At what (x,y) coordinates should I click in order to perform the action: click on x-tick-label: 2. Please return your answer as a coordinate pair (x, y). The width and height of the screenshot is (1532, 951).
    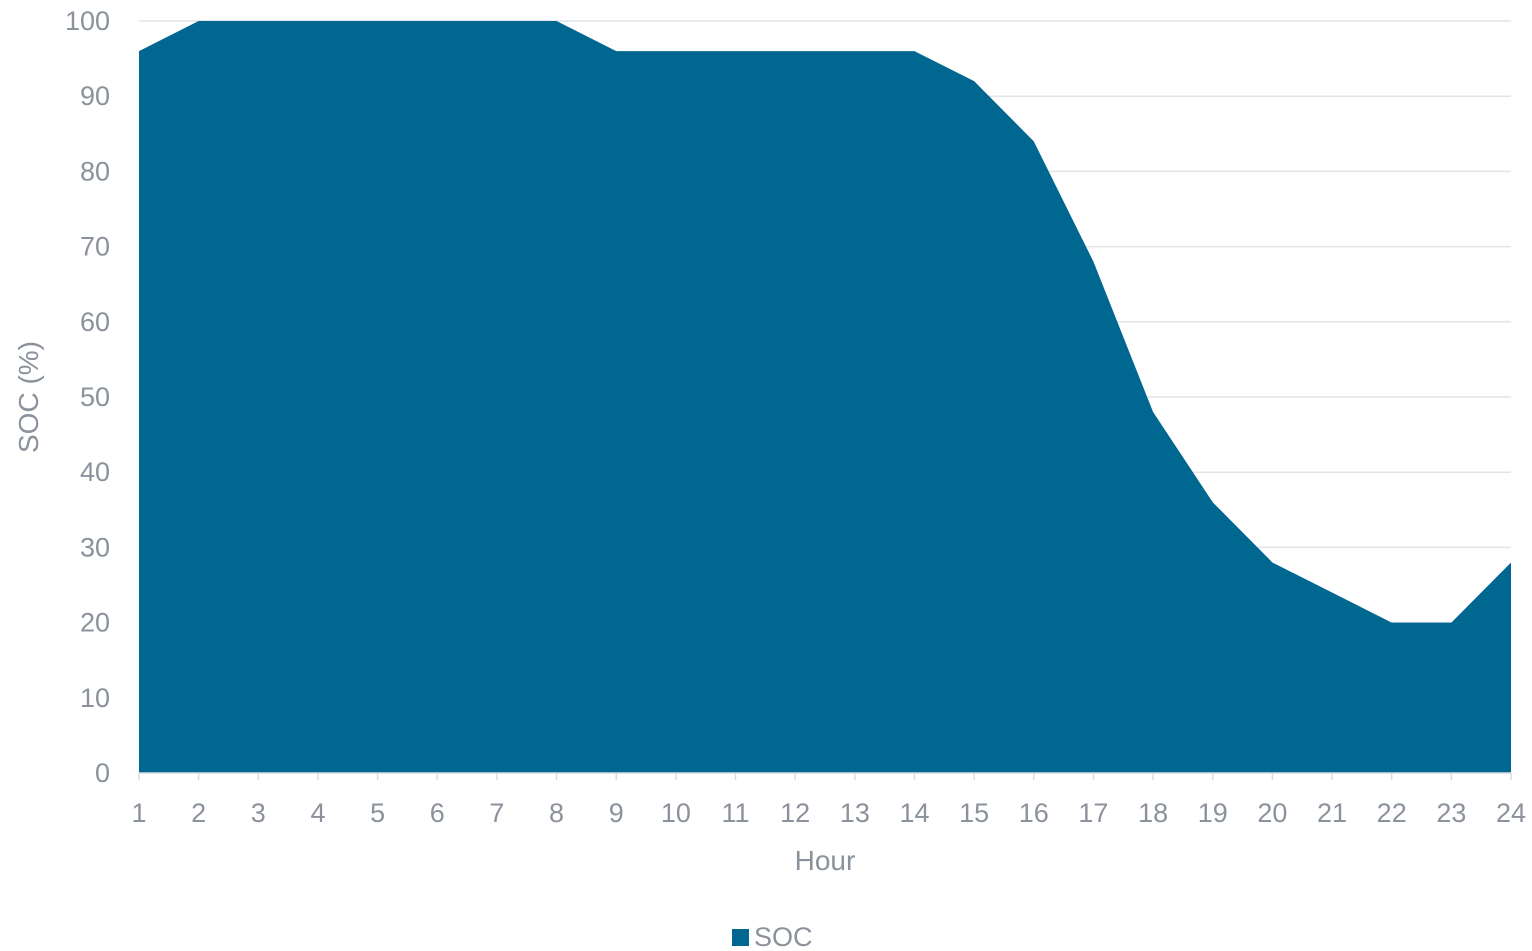
    Looking at the image, I should click on (198, 813).